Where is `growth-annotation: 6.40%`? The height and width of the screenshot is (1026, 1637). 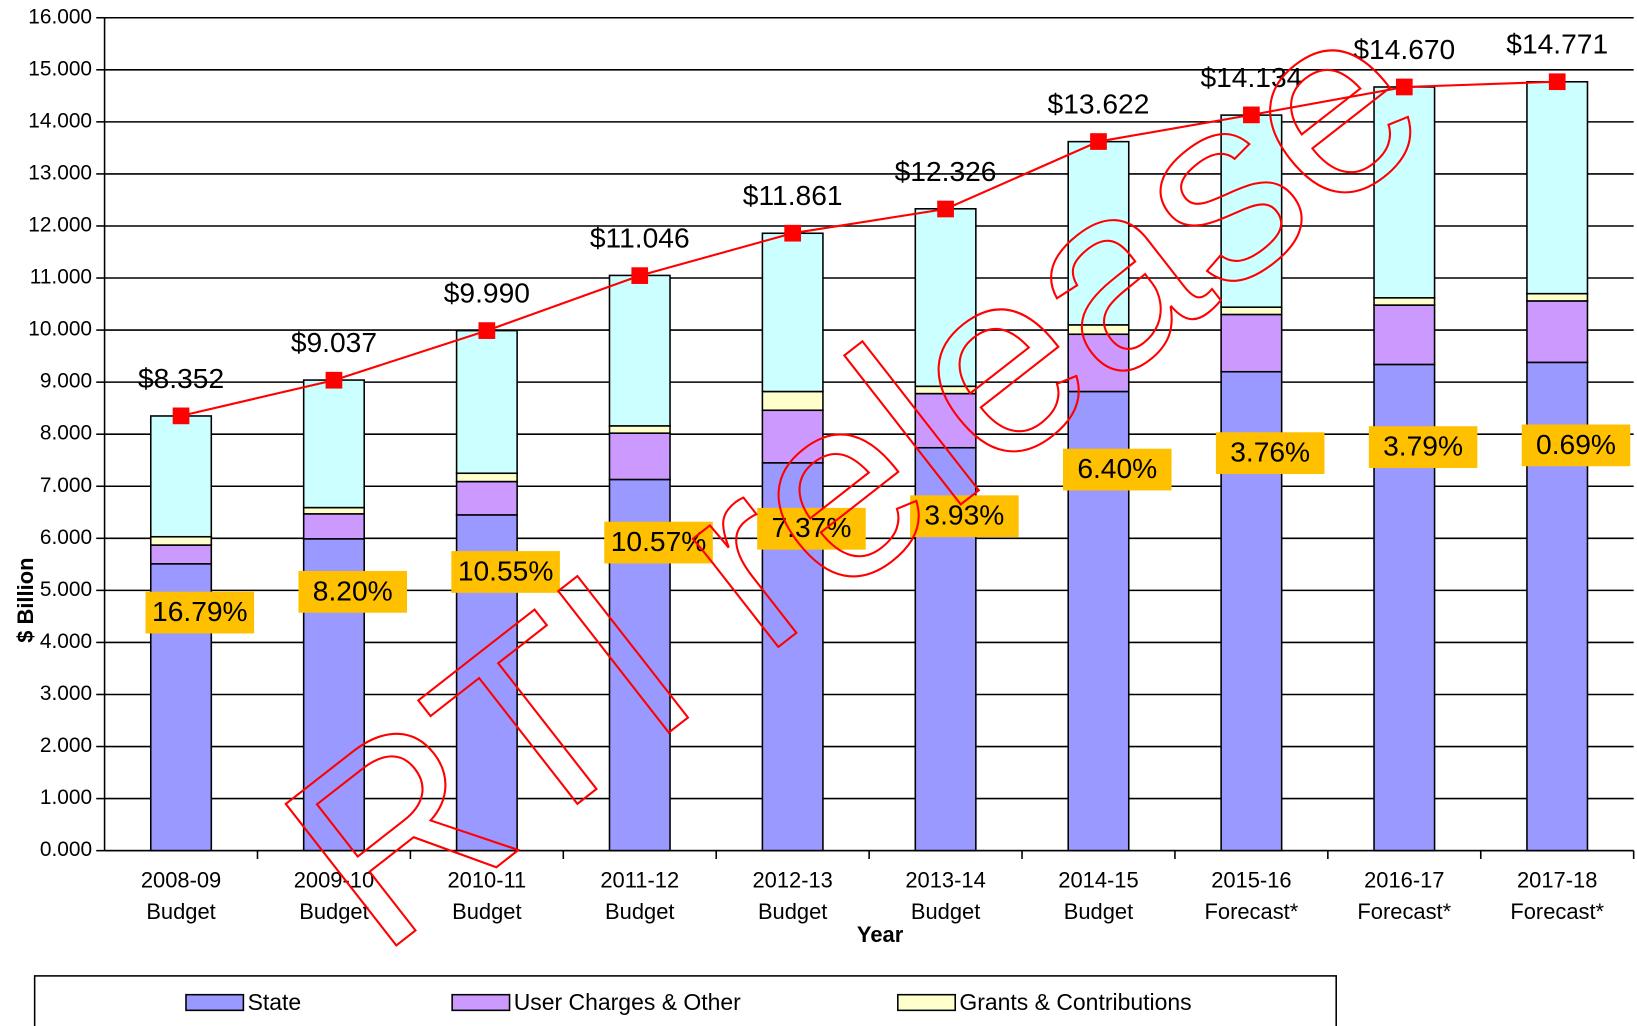
growth-annotation: 6.40% is located at coordinates (1117, 469).